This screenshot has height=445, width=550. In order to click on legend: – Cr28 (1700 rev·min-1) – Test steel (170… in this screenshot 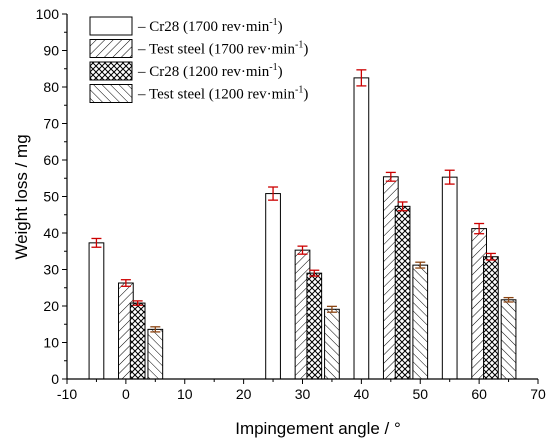, I will do `click(199, 60)`.